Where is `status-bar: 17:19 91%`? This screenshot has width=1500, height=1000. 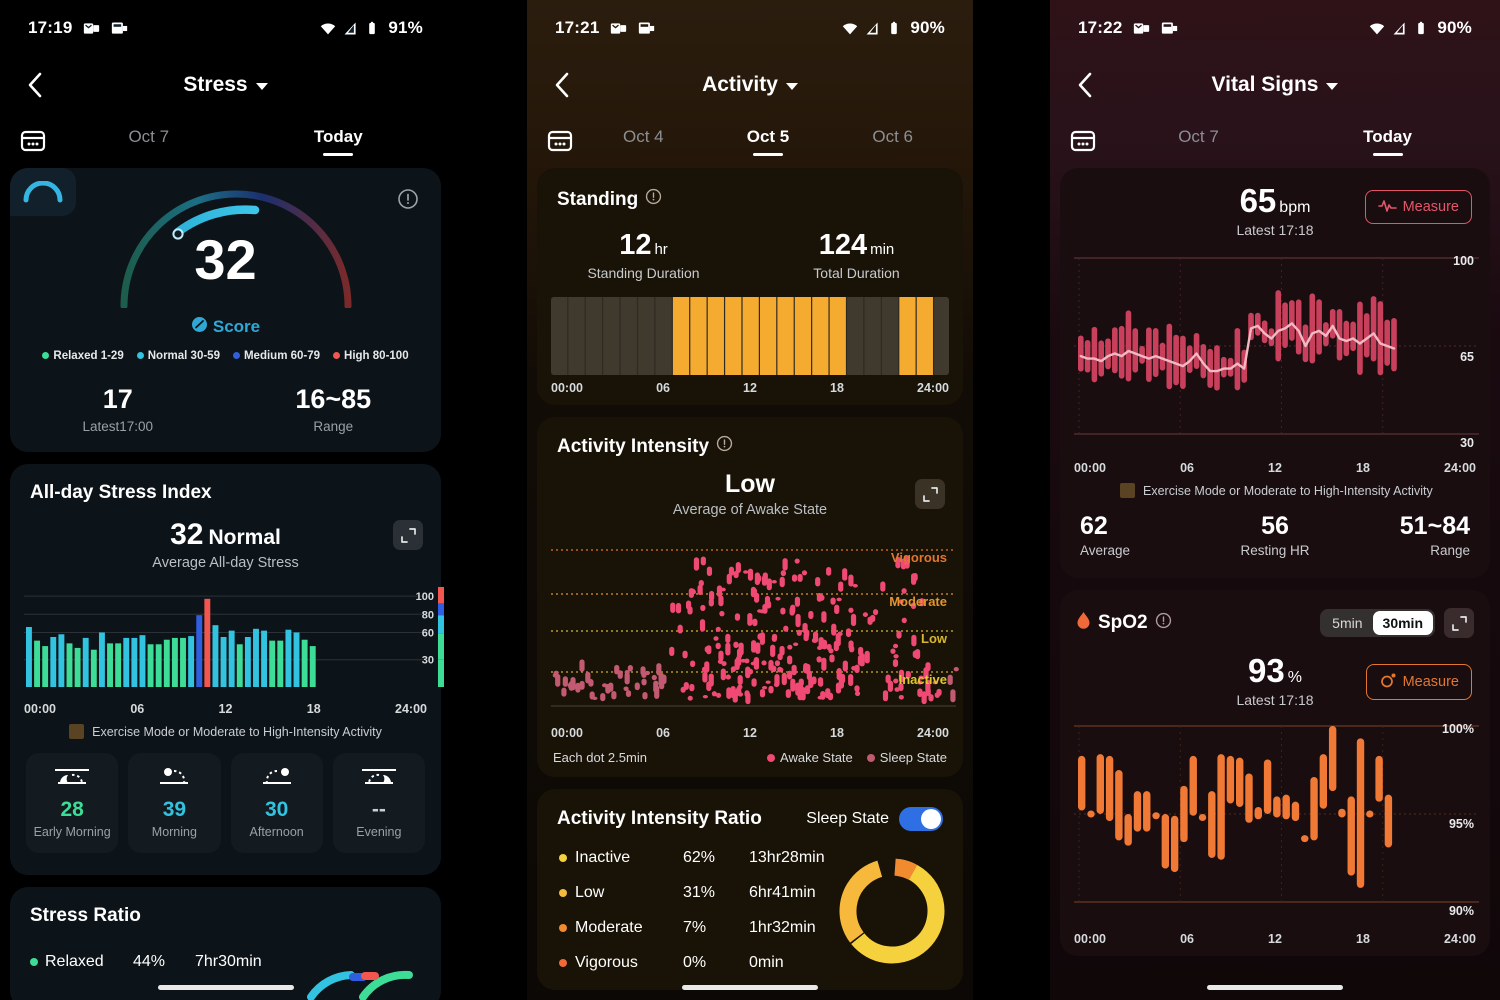
status-bar: 17:19 91% is located at coordinates (225, 28).